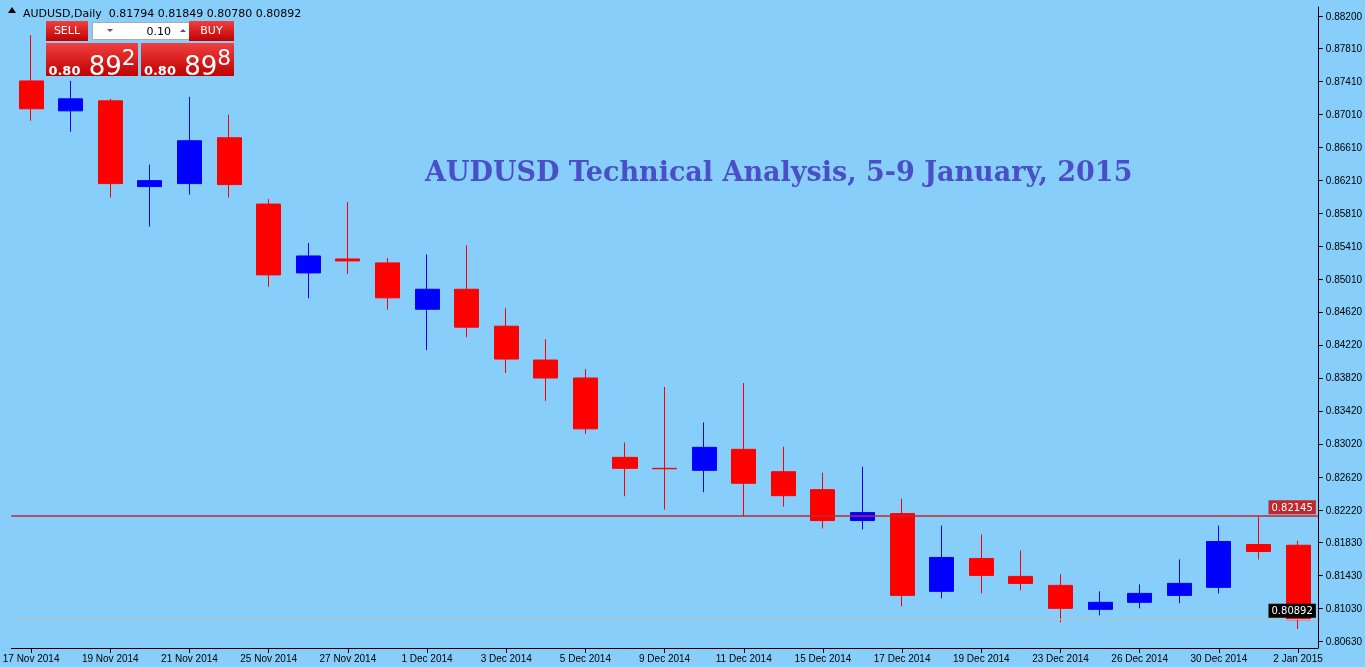 Image resolution: width=1365 pixels, height=667 pixels. Describe the element at coordinates (1344, 345) in the screenshot. I see `y-tick-label: 0.84220` at that location.